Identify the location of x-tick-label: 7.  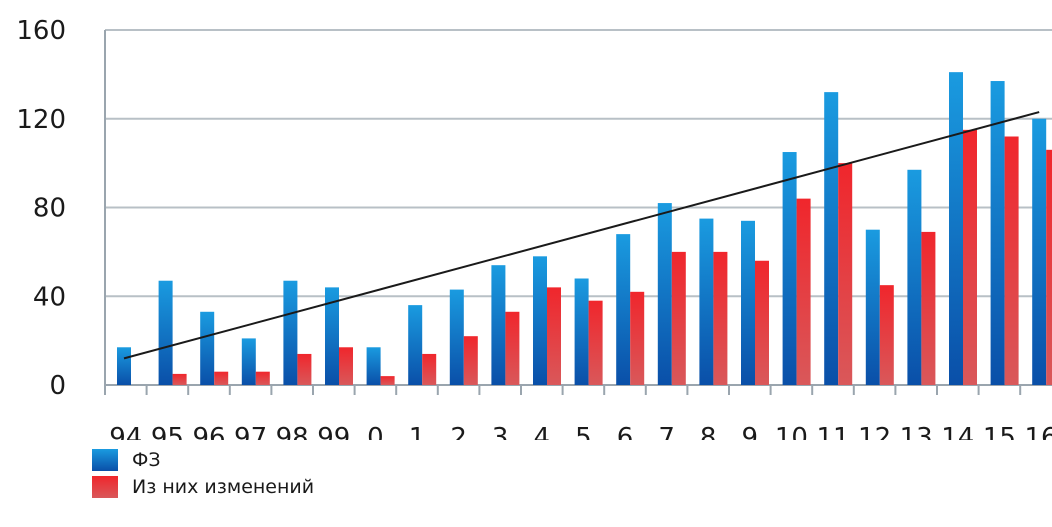
(666, 431).